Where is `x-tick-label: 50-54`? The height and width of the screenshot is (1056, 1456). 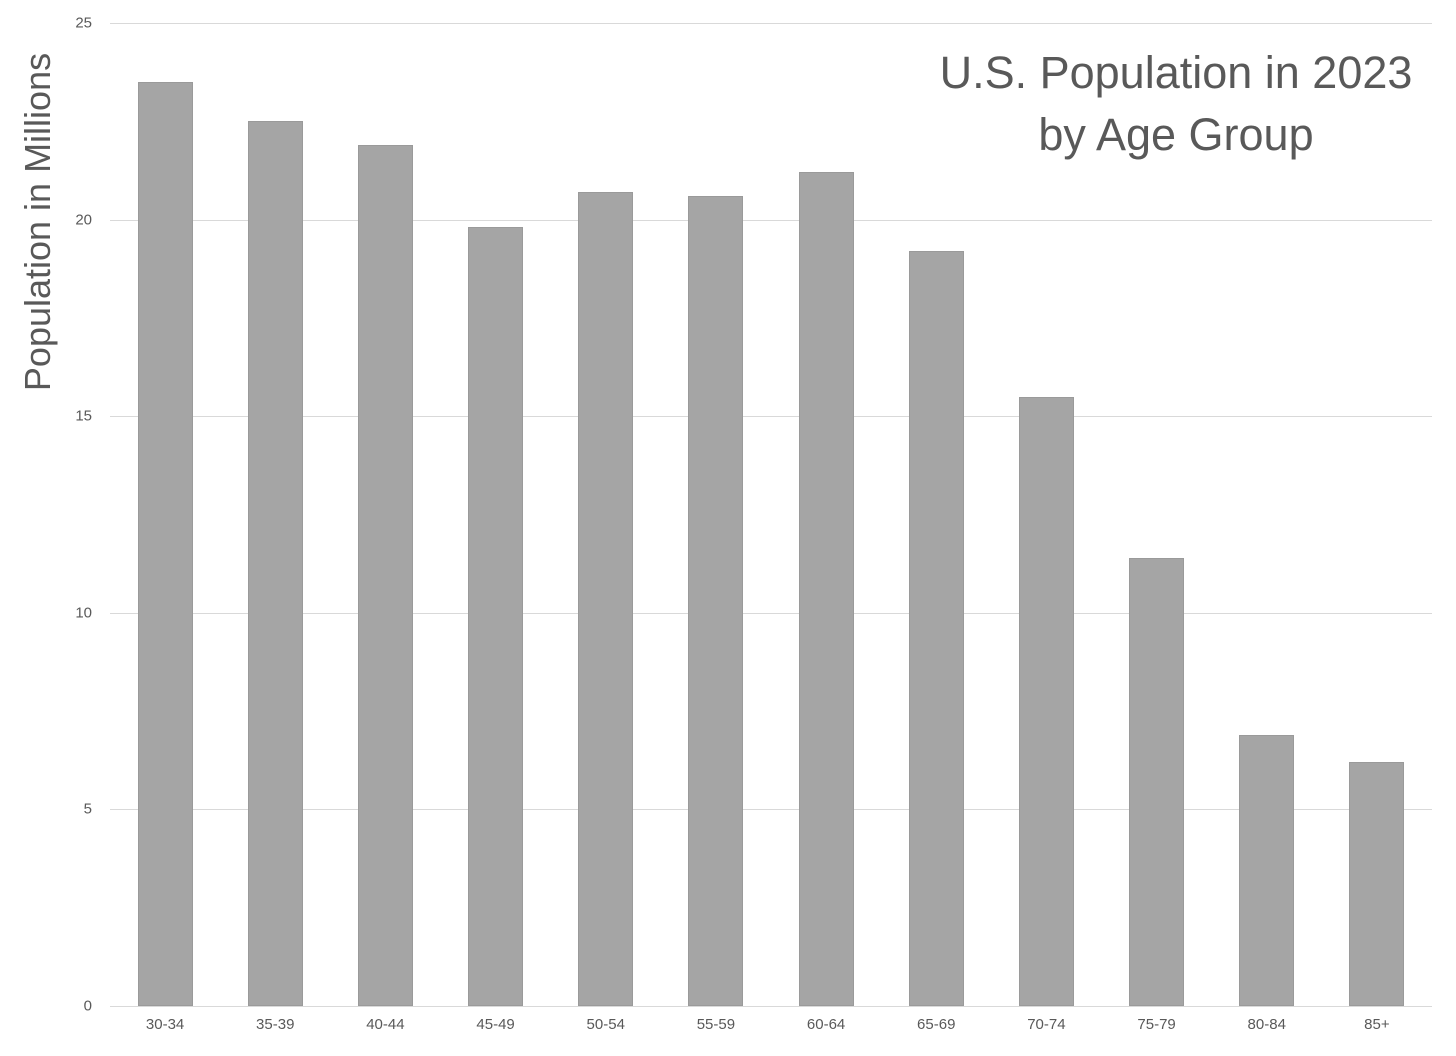
x-tick-label: 50-54 is located at coordinates (605, 1024).